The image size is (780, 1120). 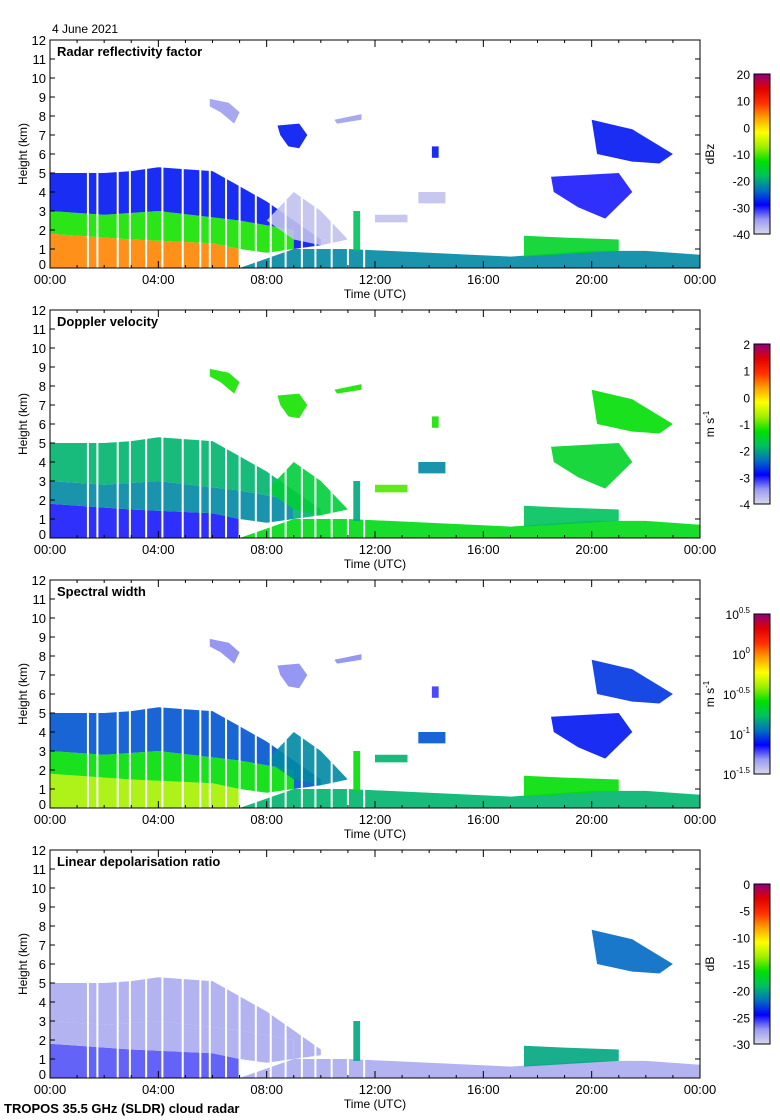 I want to click on y-tick-label: 12, so click(x=39, y=580).